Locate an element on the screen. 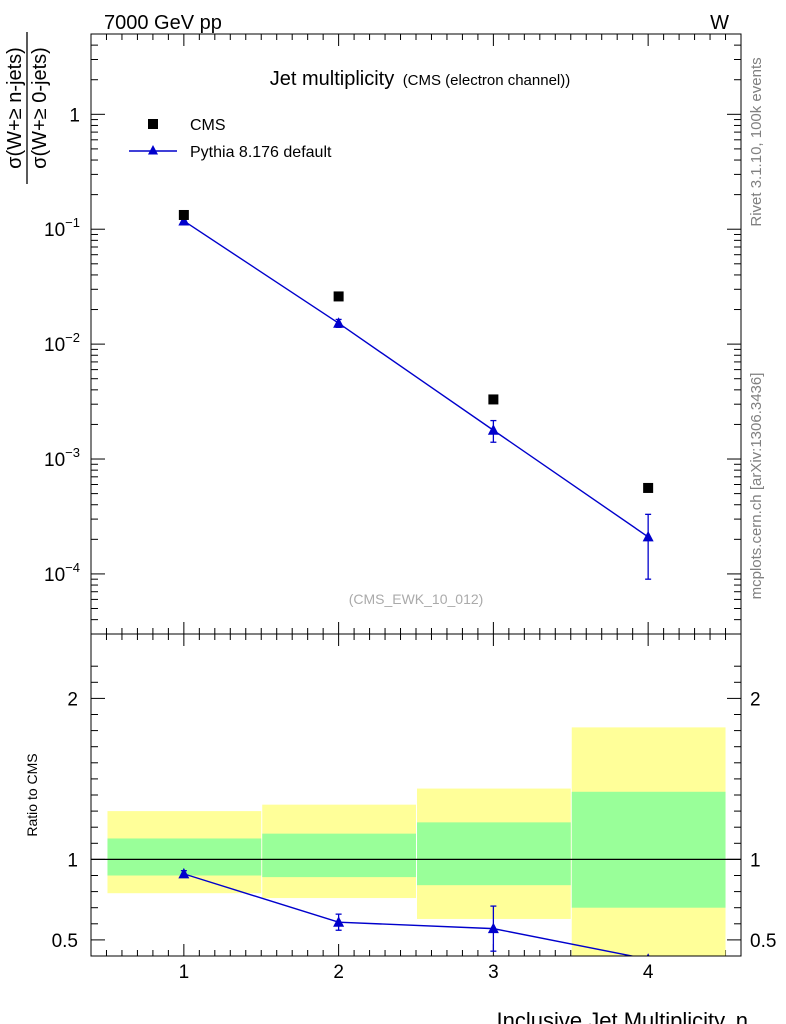  ratio-y-tick-label: 2 is located at coordinates (72, 699).